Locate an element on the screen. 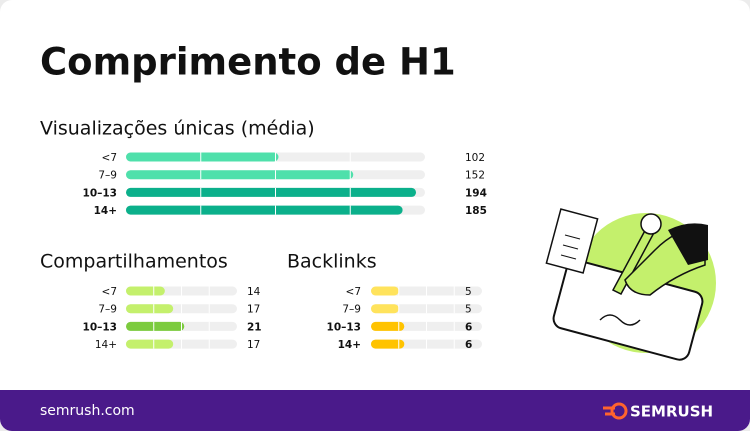  chart-title: Visualizações únicas (média) is located at coordinates (177, 129).